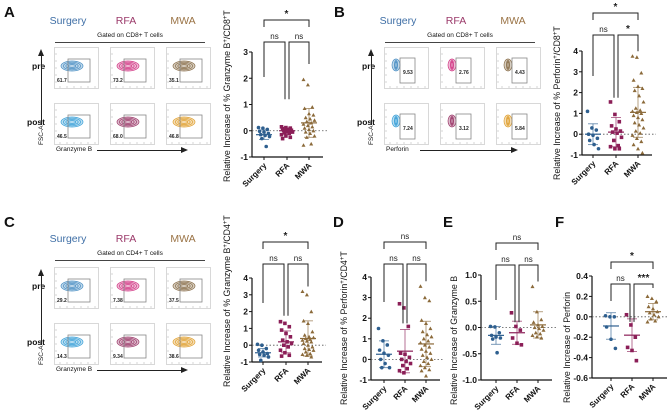  What do you see at coordinates (560, 222) in the screenshot?
I see `panel-letter-f: F` at bounding box center [560, 222].